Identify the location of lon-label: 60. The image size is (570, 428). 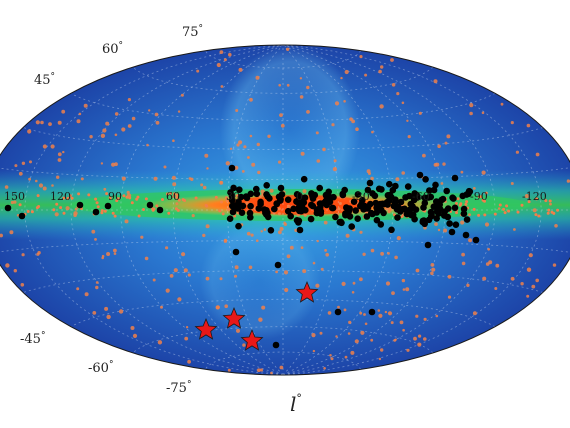
(173, 196).